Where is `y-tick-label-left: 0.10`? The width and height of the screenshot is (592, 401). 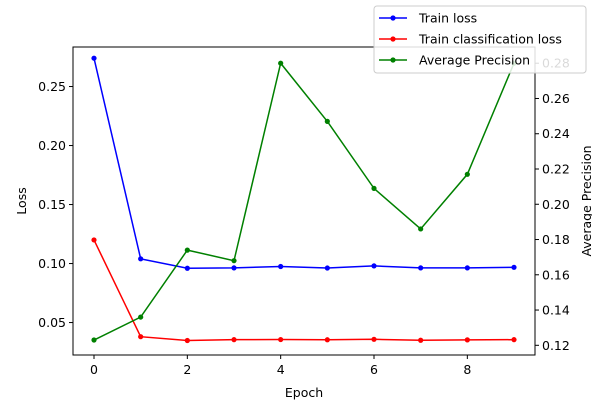 y-tick-label-left: 0.10 is located at coordinates (52, 263).